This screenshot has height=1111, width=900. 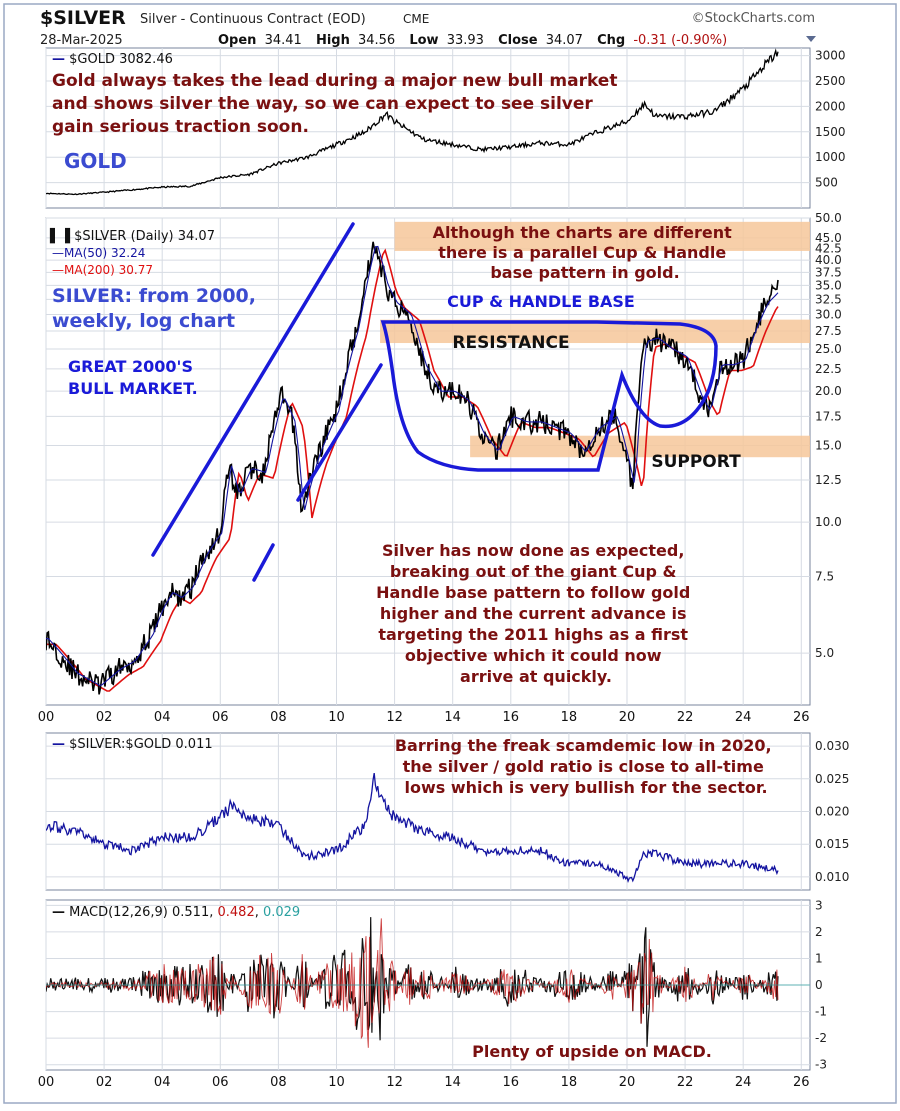 What do you see at coordinates (819, 958) in the screenshot?
I see `y-tick-label: 1` at bounding box center [819, 958].